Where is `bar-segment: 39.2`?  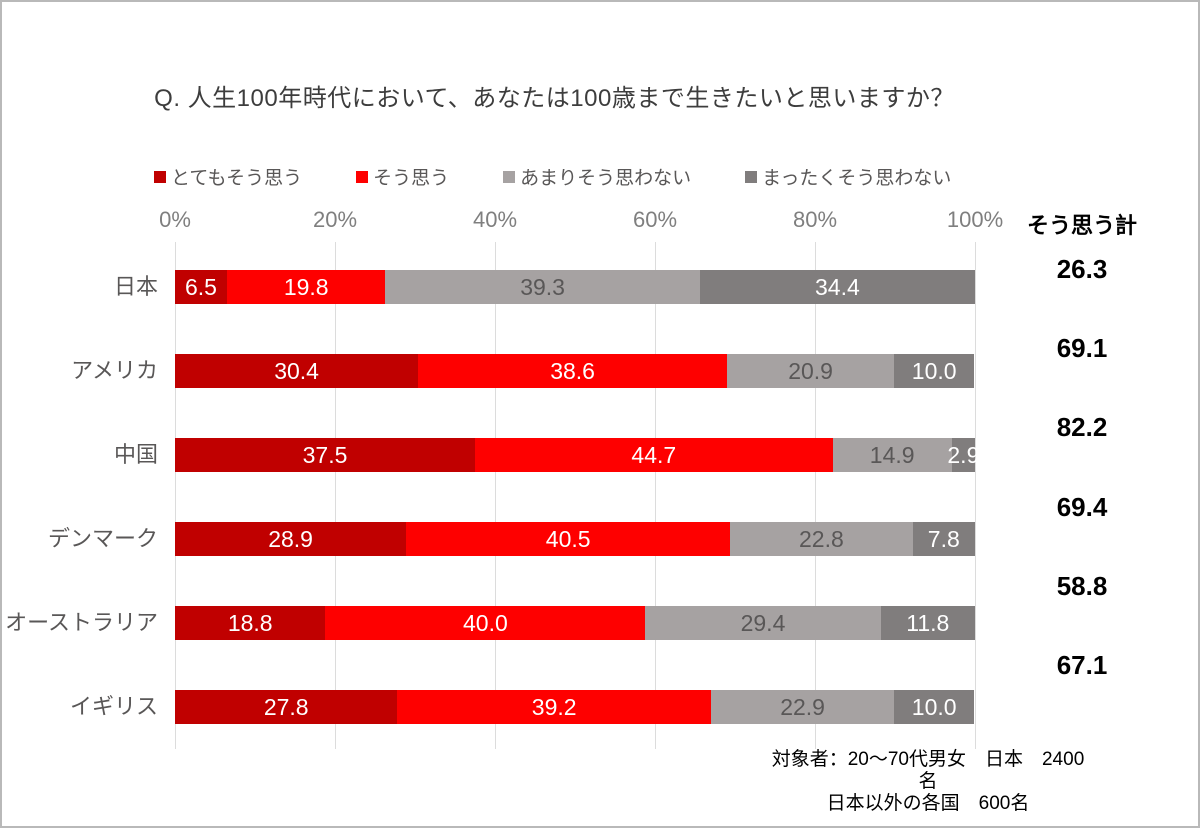 bar-segment: 39.2 is located at coordinates (554, 707).